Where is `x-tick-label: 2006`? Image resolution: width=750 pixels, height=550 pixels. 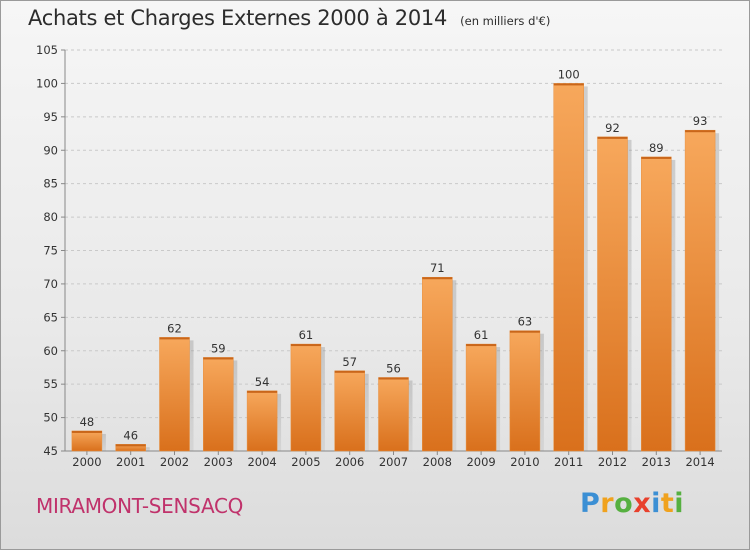 x-tick-label: 2006 is located at coordinates (349, 462).